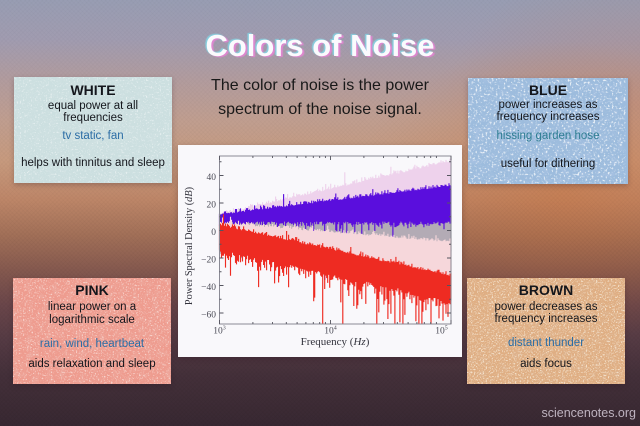 The image size is (640, 426). What do you see at coordinates (441, 331) in the screenshot?
I see `svg-text: 10⁵` at bounding box center [441, 331].